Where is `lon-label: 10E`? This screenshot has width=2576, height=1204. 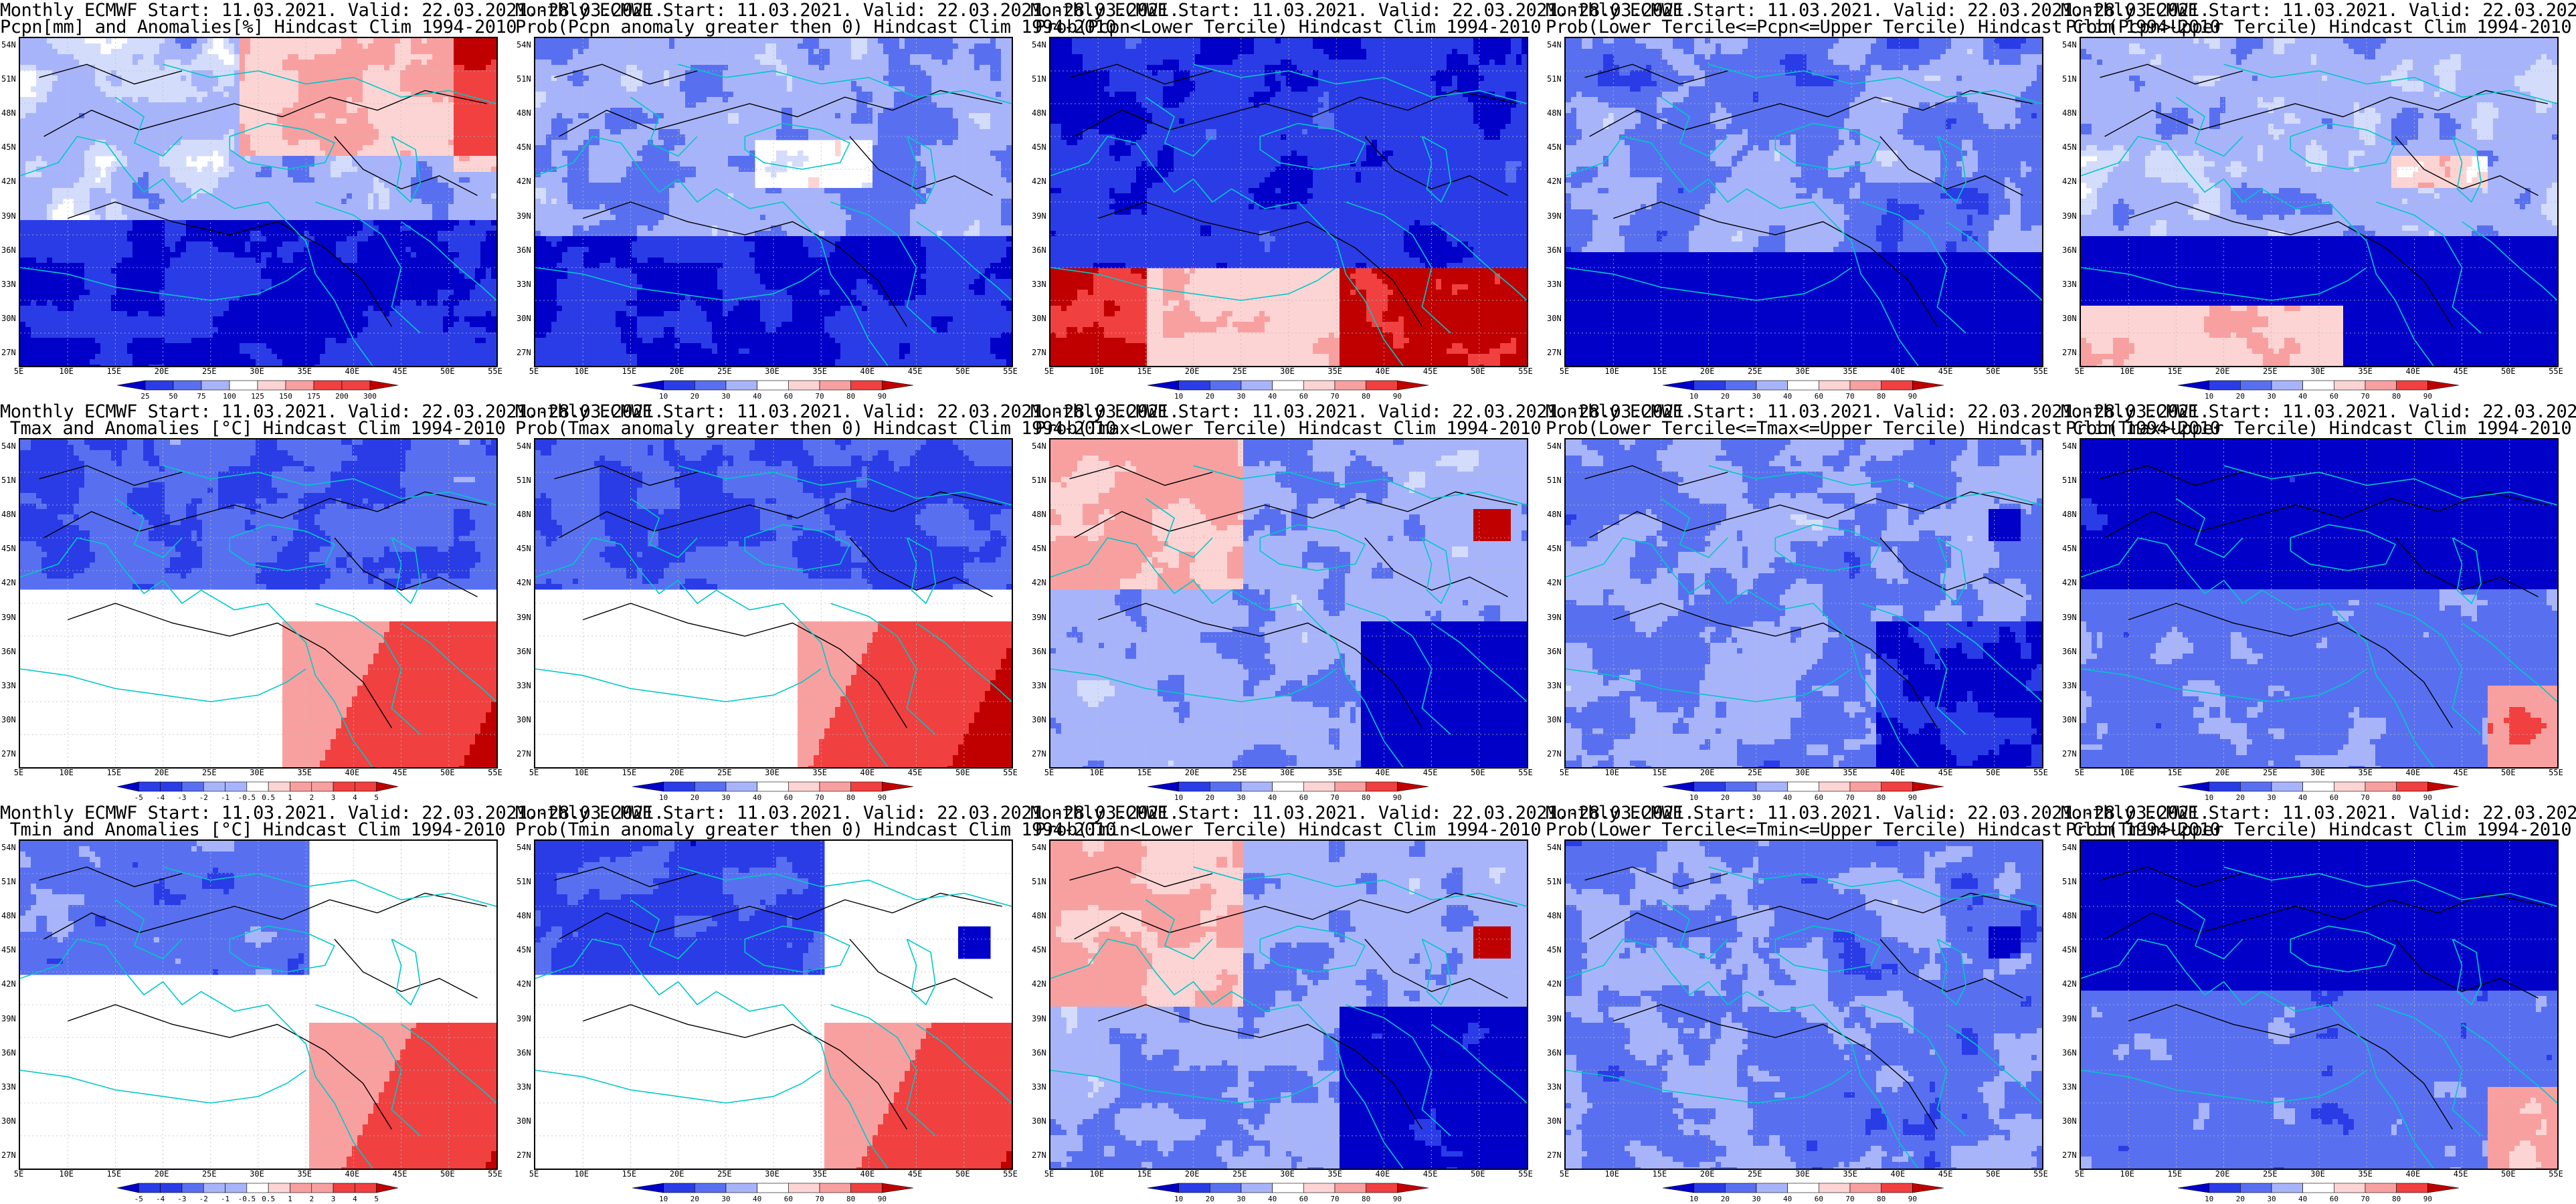
lon-label: 10E is located at coordinates (1096, 772).